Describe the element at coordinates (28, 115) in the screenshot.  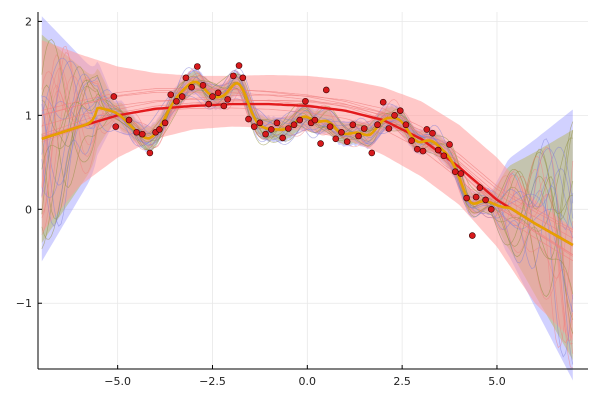
I see `y-tick-label: 1` at that location.